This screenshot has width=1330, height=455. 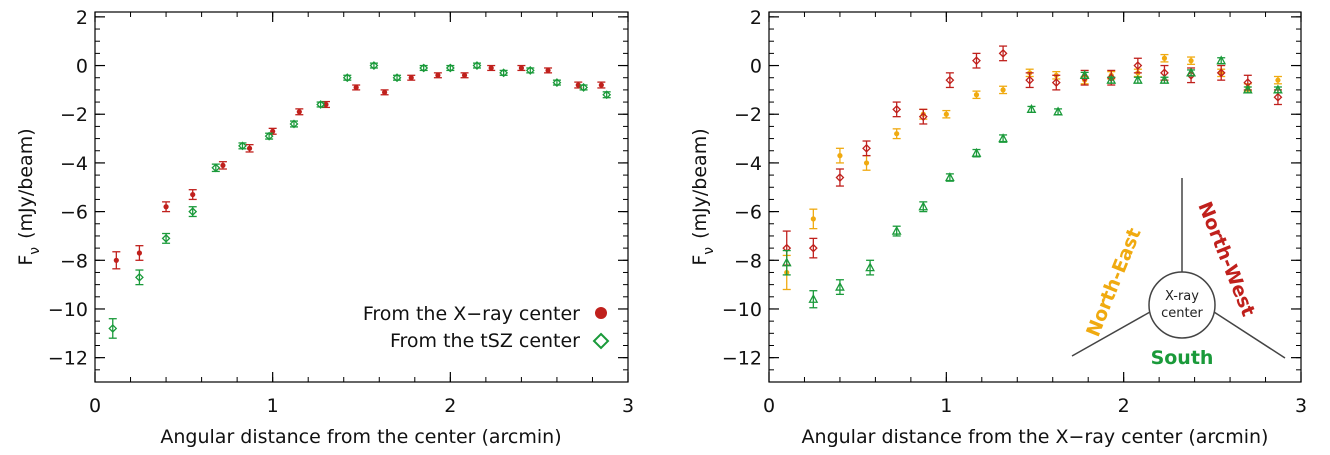 What do you see at coordinates (946, 406) in the screenshot?
I see `right-x-tick-label: 1` at bounding box center [946, 406].